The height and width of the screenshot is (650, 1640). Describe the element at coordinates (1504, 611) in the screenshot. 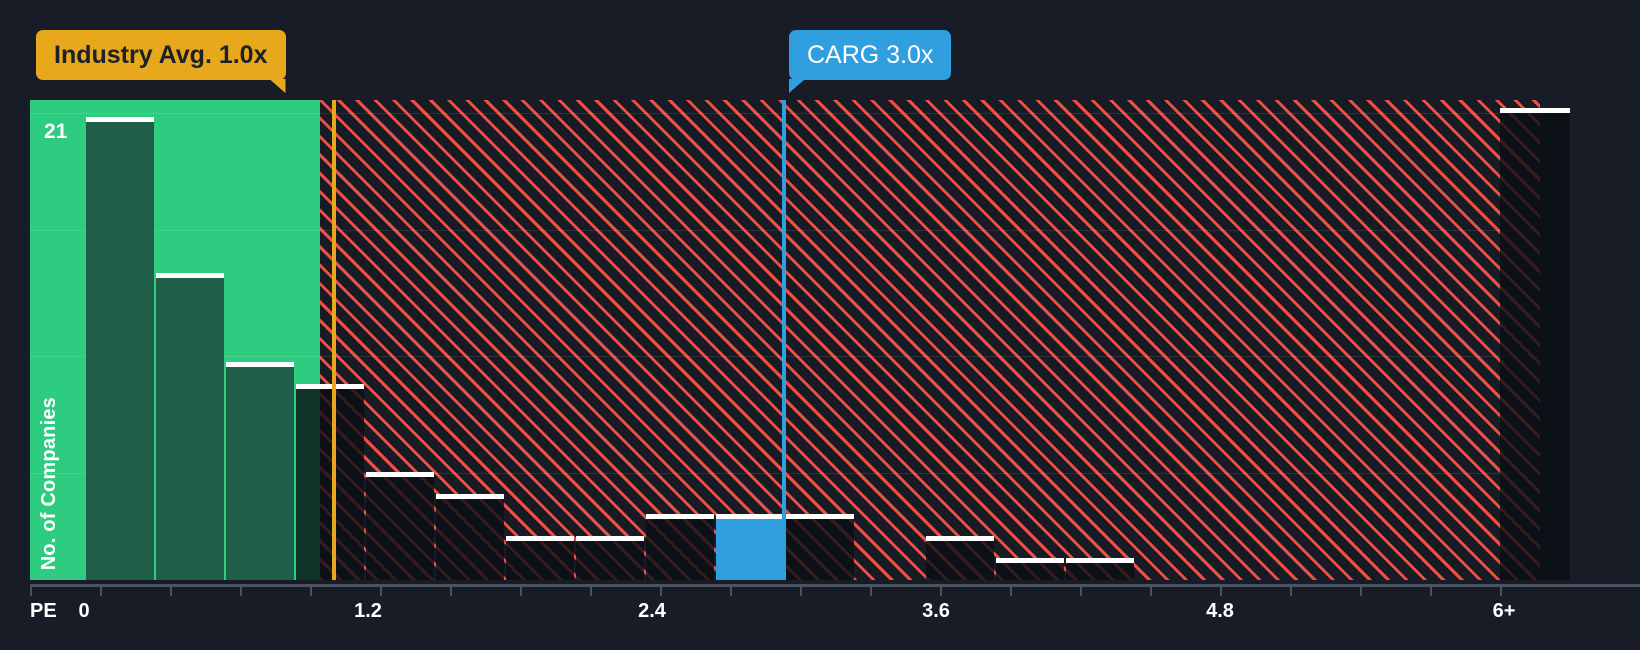

I see `x-tick-label: 6+` at that location.